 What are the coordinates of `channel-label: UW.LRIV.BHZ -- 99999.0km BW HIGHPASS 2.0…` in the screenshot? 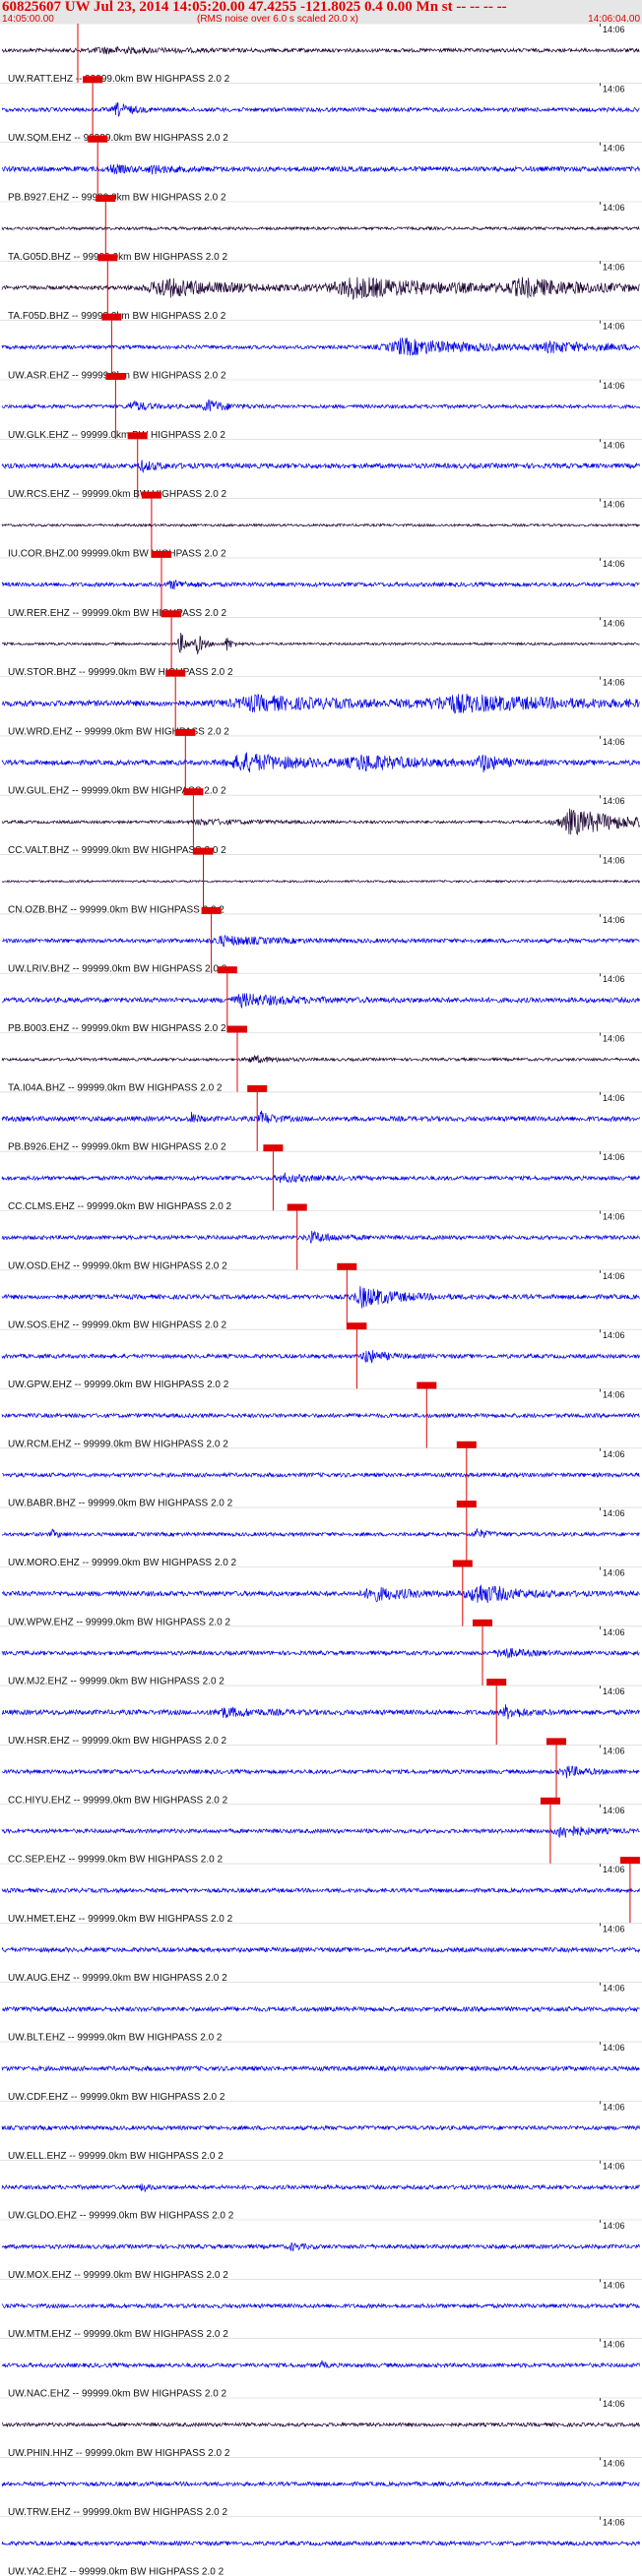 It's located at (117, 969).